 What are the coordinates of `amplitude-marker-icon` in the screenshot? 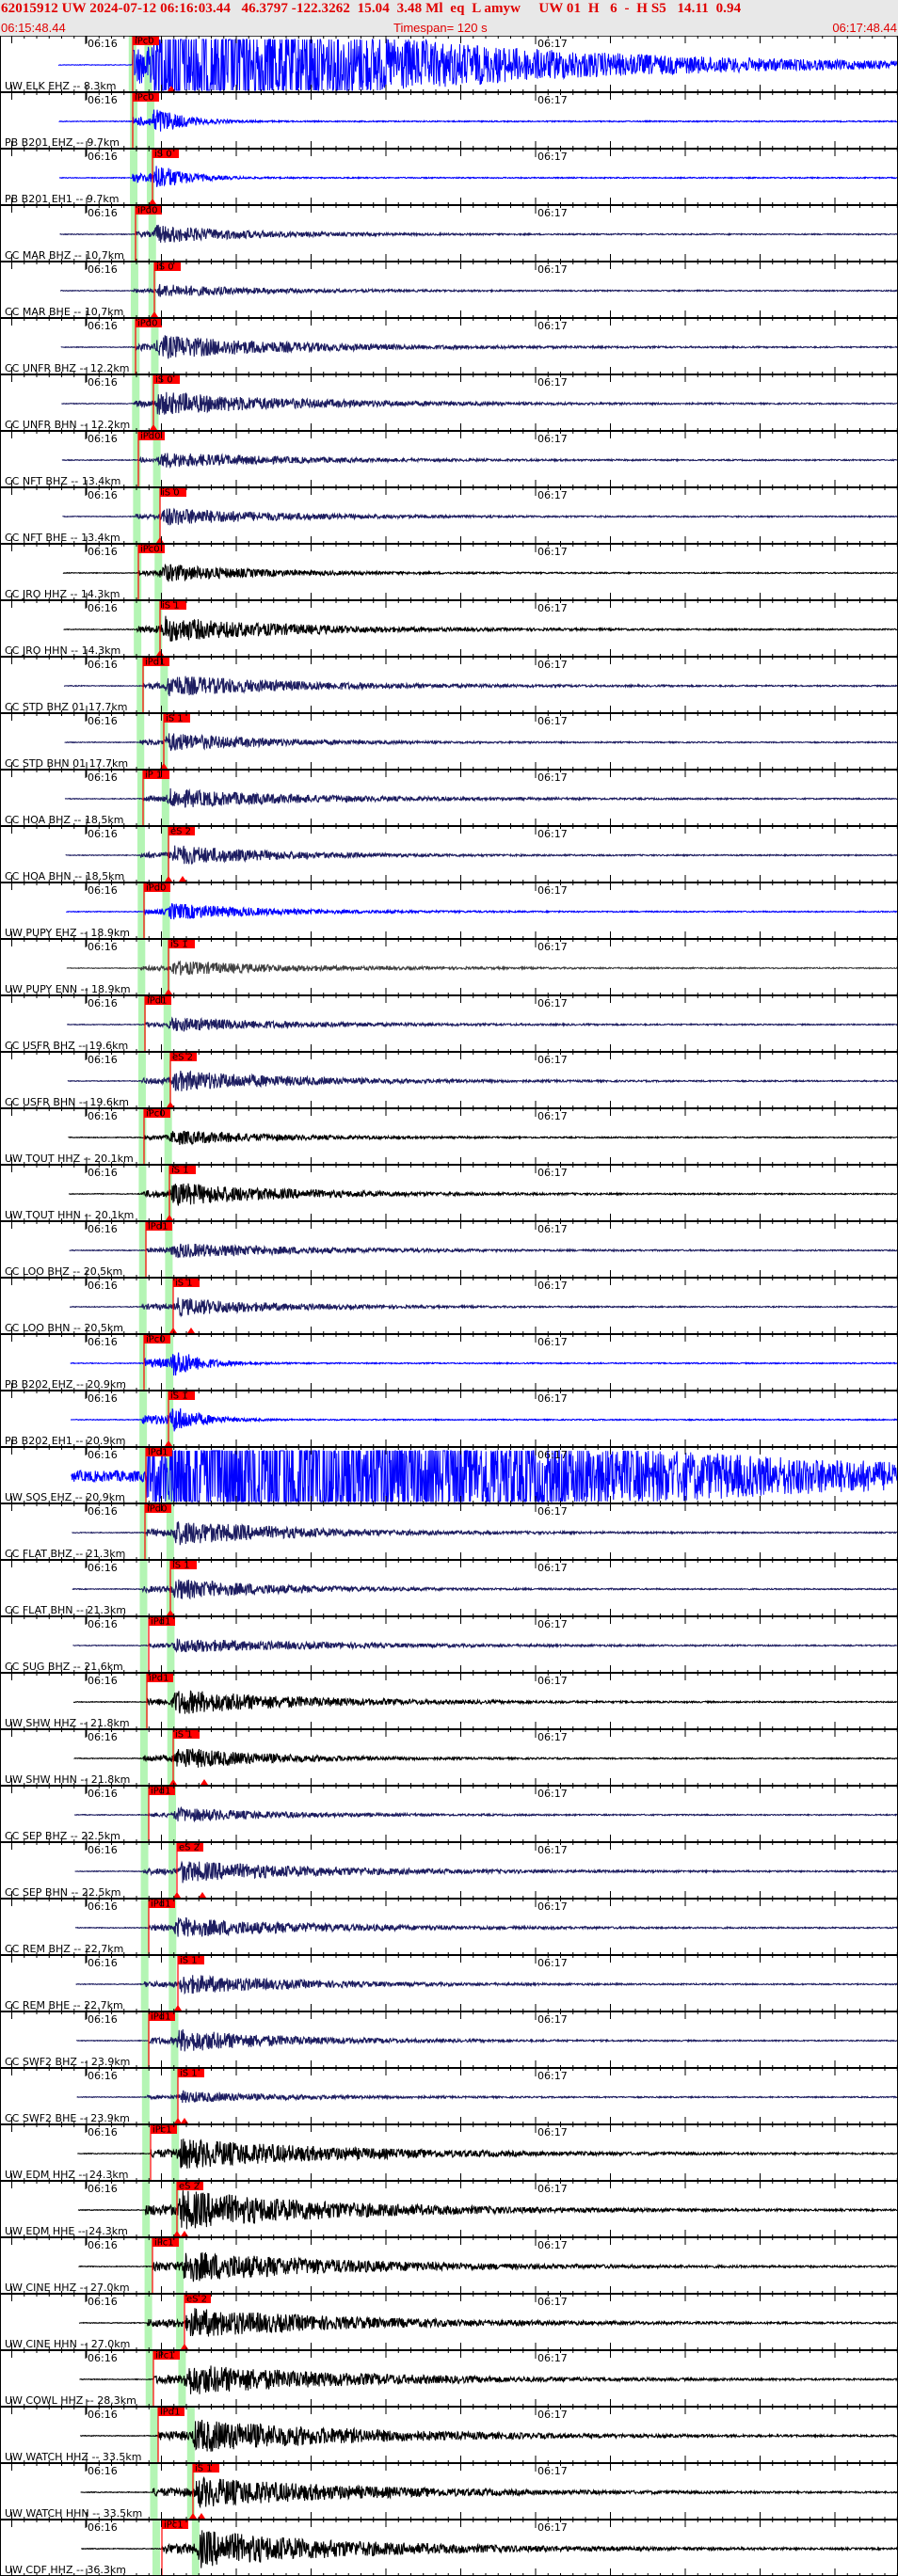 It's located at (171, 88).